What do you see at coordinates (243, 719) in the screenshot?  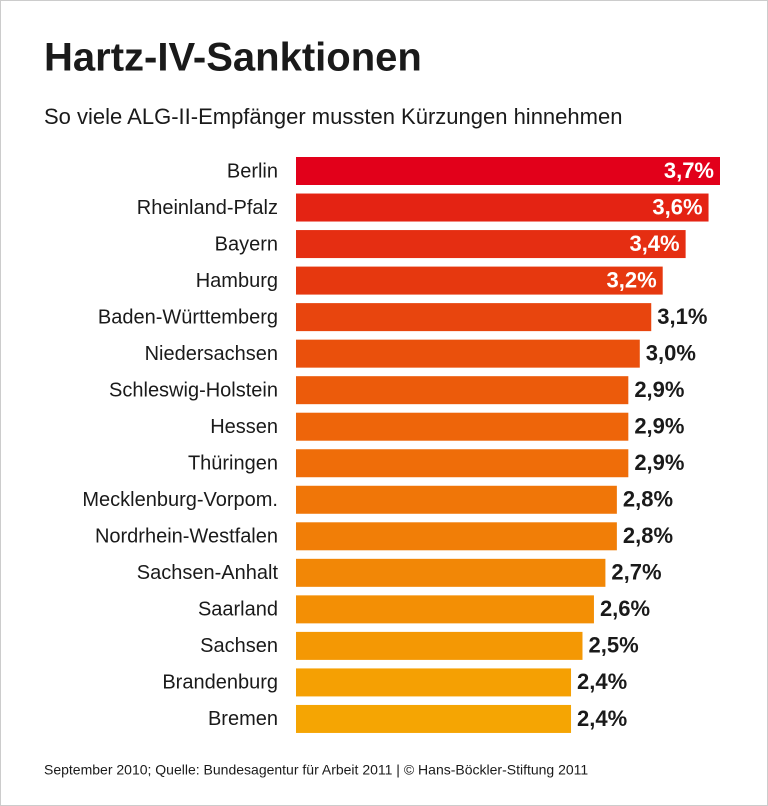 I see `category-label: Bremen` at bounding box center [243, 719].